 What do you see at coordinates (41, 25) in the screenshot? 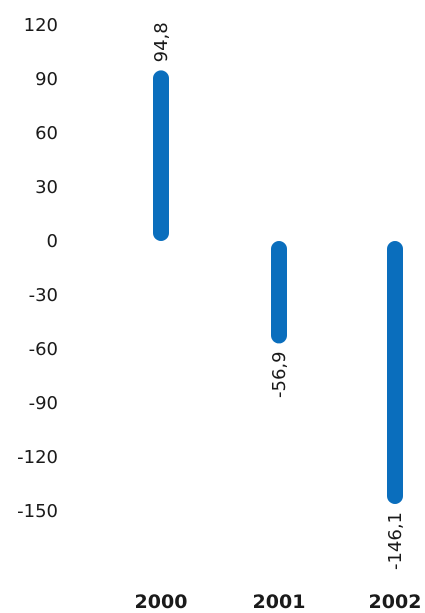
I see `y-tick-label: 120` at bounding box center [41, 25].